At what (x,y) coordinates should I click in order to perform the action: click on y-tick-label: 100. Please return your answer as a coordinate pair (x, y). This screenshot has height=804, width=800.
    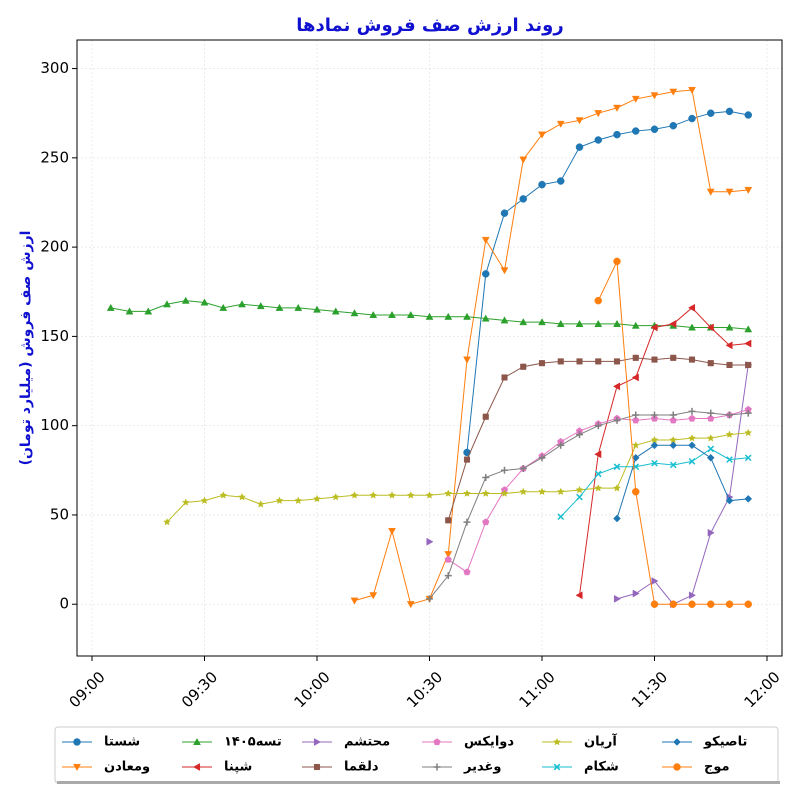
    Looking at the image, I should click on (54, 425).